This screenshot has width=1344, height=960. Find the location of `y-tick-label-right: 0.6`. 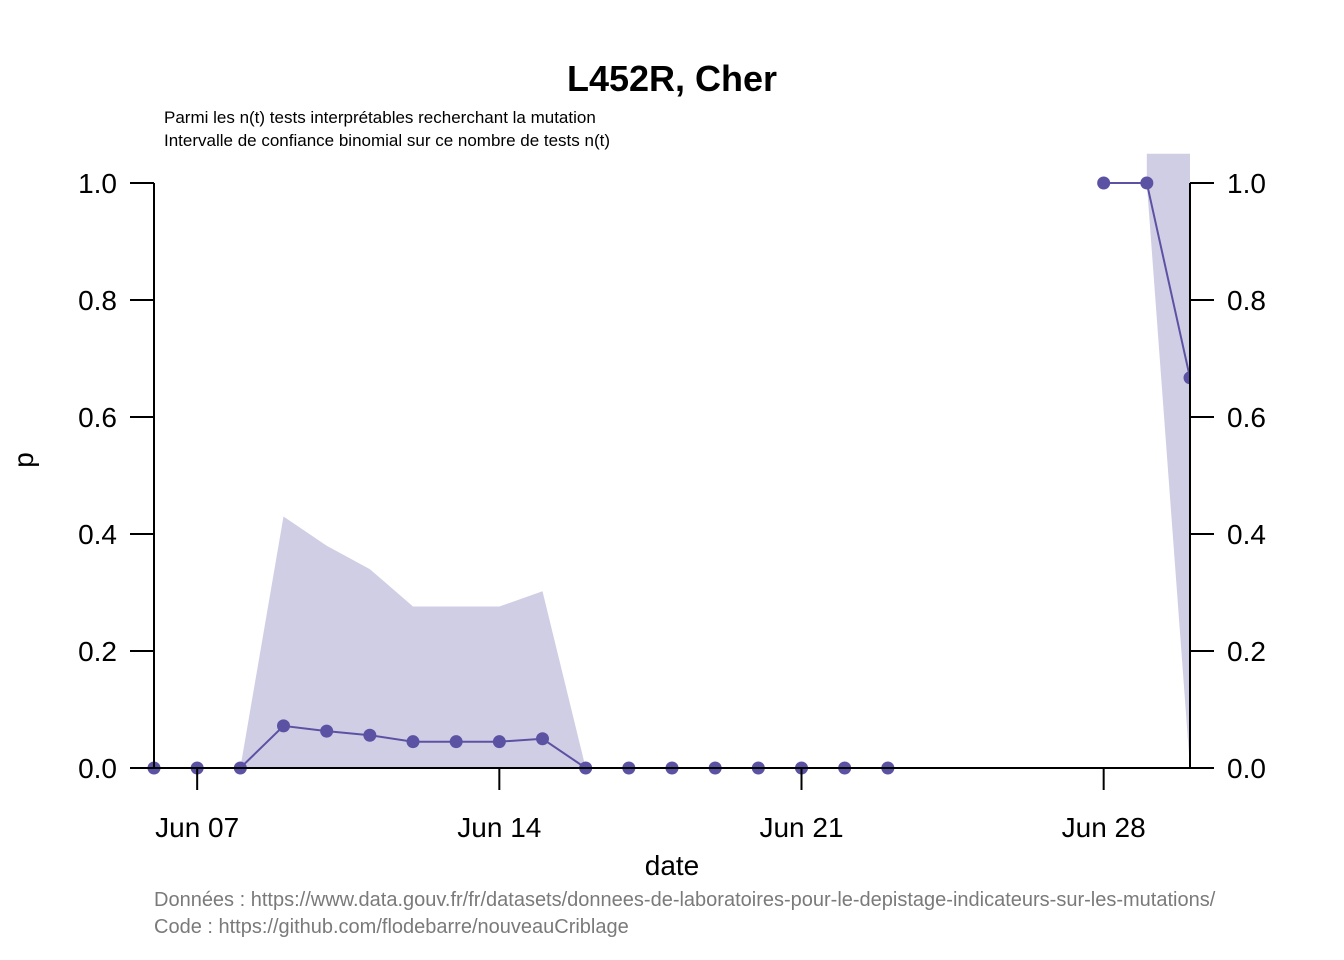

y-tick-label-right: 0.6 is located at coordinates (1246, 417).